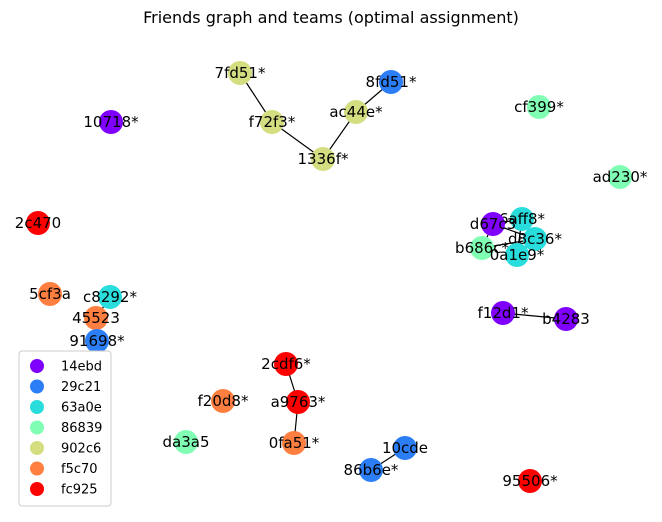 This screenshot has height=522, width=662. I want to click on legend-item-14ebd: 14ebd, so click(66, 367).